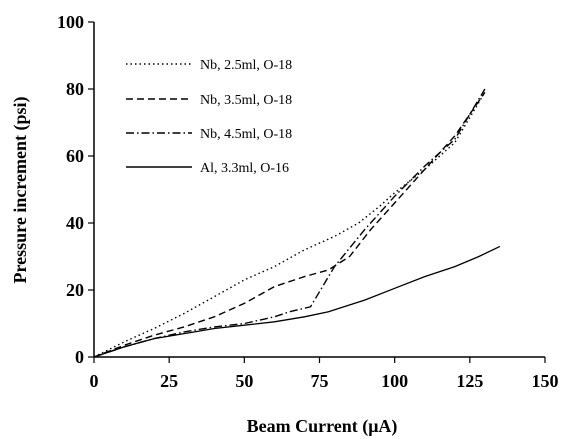 The height and width of the screenshot is (439, 566). Describe the element at coordinates (169, 381) in the screenshot. I see `x-tick-label: 25` at that location.